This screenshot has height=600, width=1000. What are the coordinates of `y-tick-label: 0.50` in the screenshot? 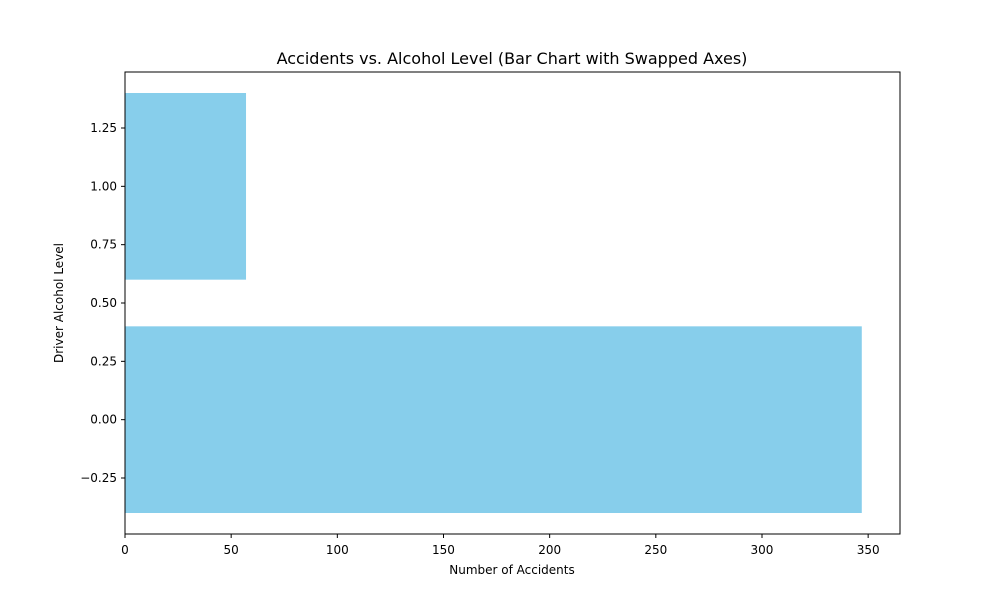 It's located at (103, 303).